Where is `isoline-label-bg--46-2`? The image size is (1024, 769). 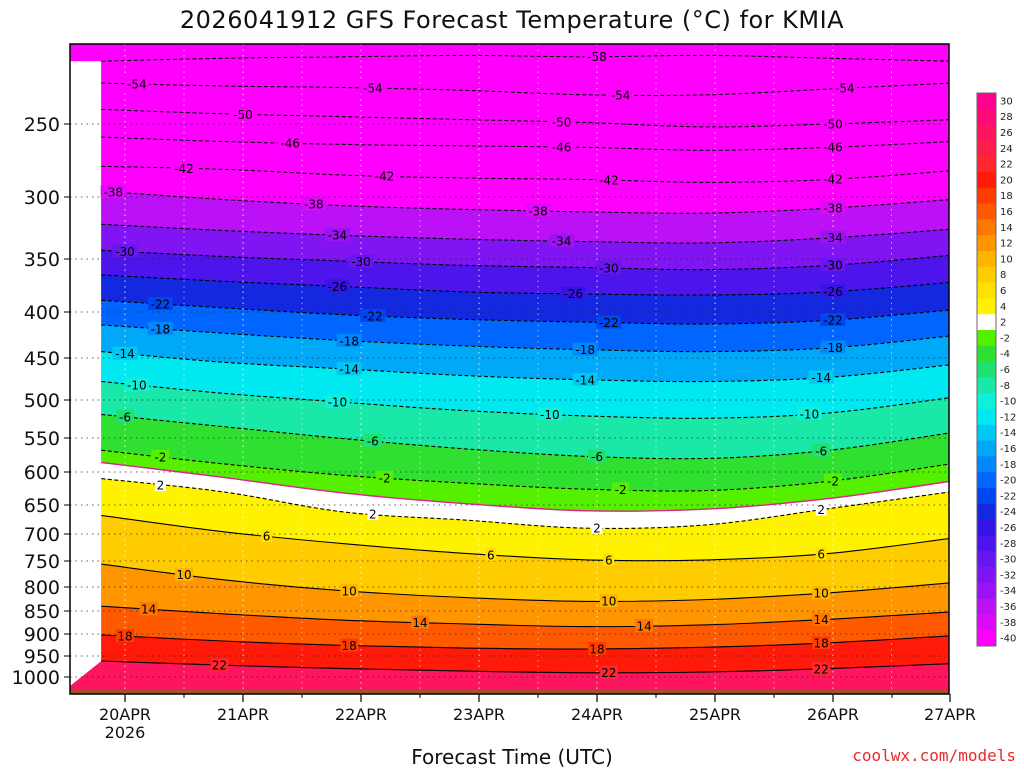
isoline-label-bg--46-2 is located at coordinates (833, 147).